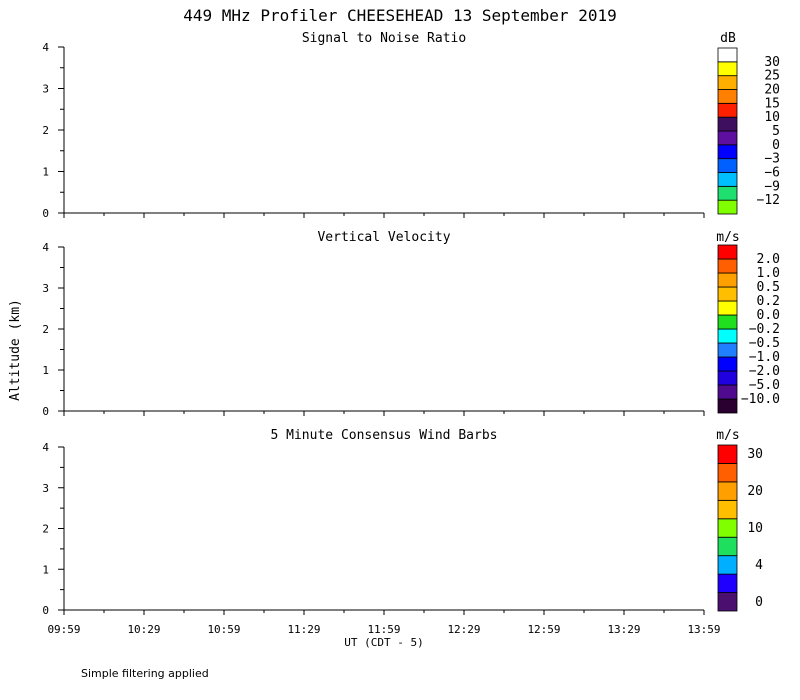 This screenshot has width=800, height=700. I want to click on panel1-y-tick-label: 1, so click(45, 172).